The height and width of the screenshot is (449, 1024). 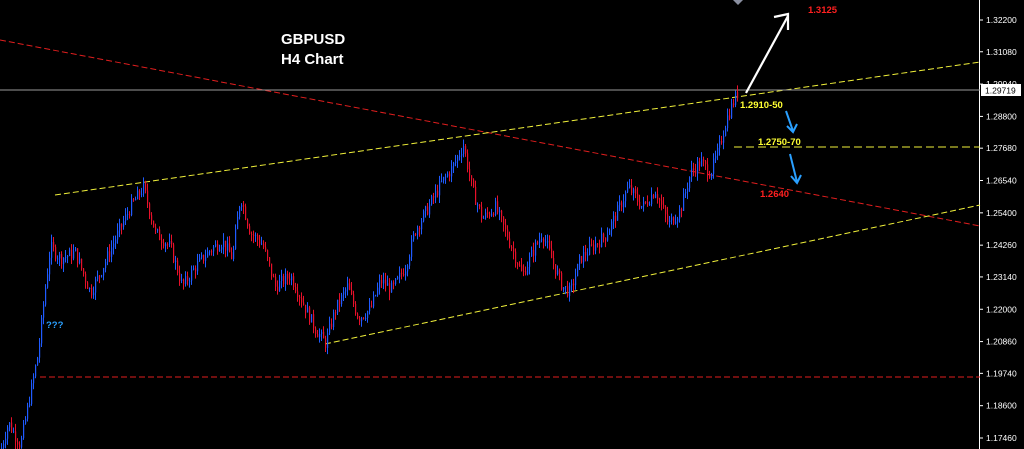 What do you see at coordinates (779, 142) in the screenshot?
I see `annotation-support: 1.2750-70` at bounding box center [779, 142].